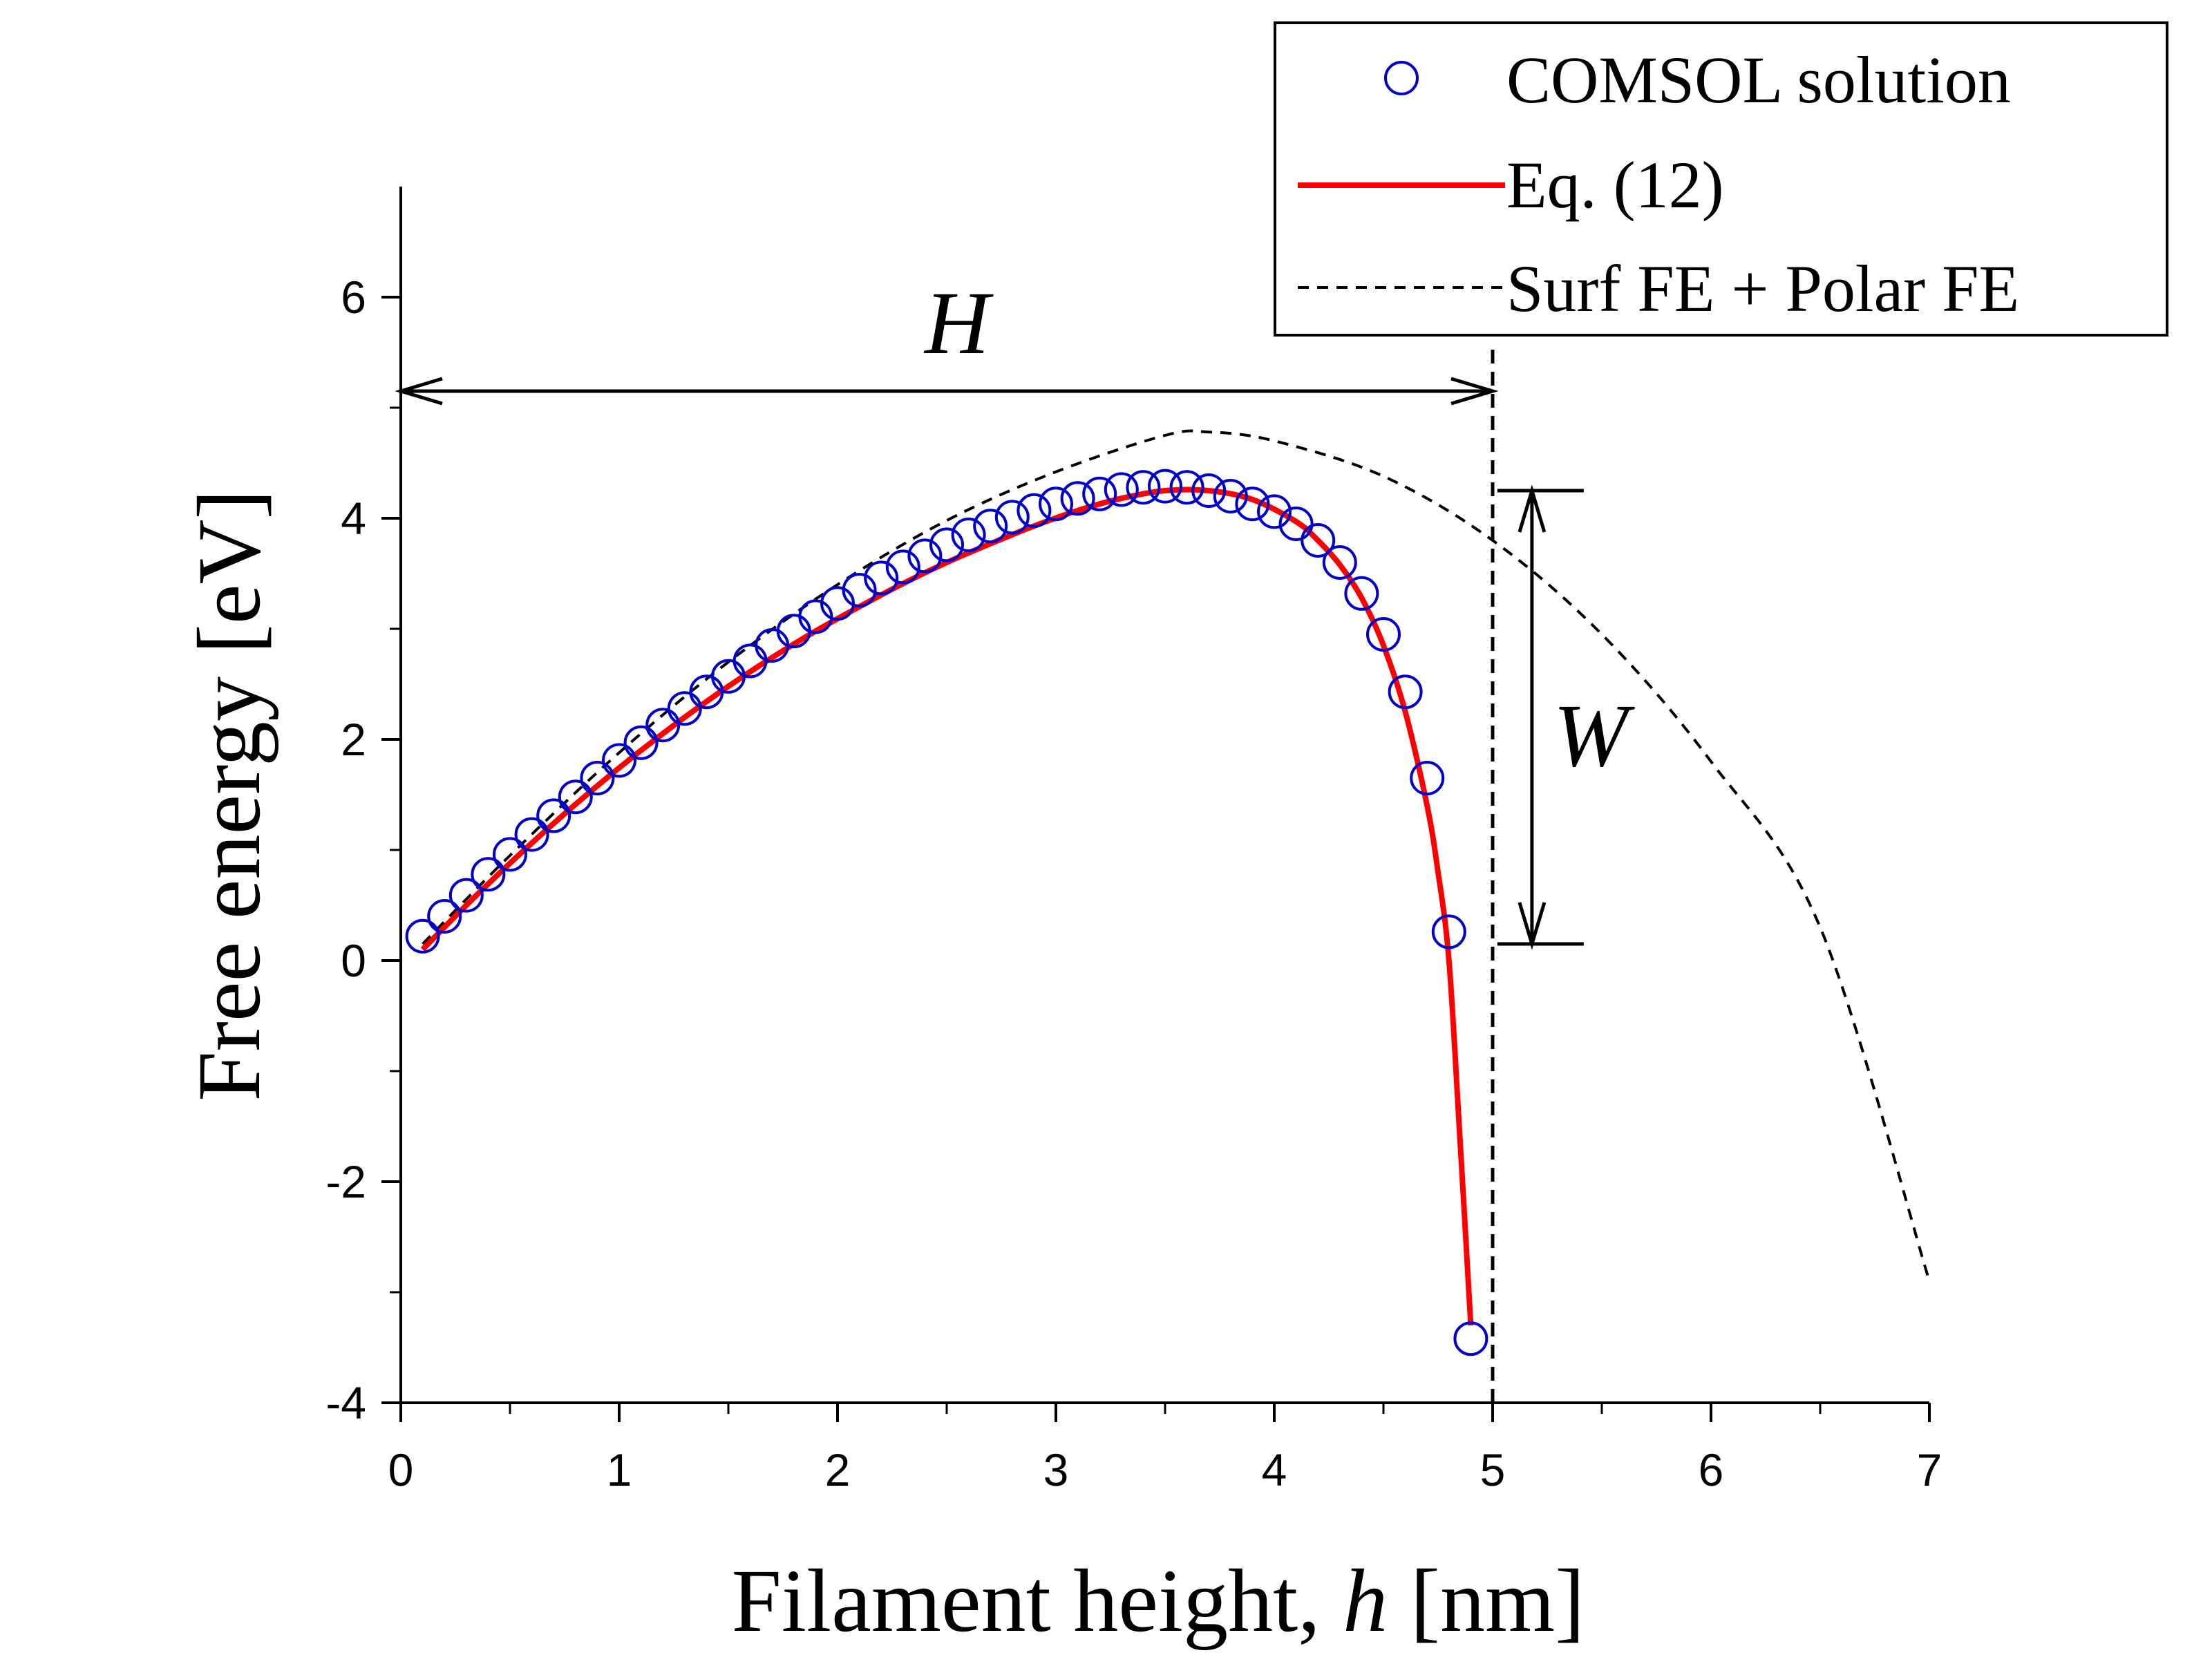  I want to click on y-tick-label: -2, so click(345, 1181).